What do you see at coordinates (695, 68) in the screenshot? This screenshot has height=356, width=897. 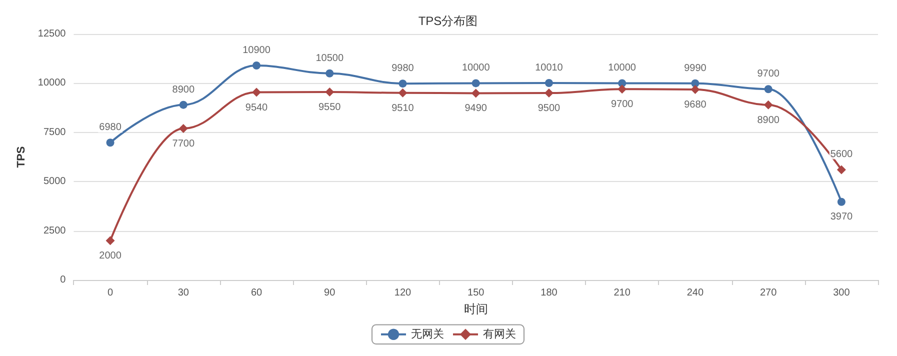 I see `data-label: 9990` at bounding box center [695, 68].